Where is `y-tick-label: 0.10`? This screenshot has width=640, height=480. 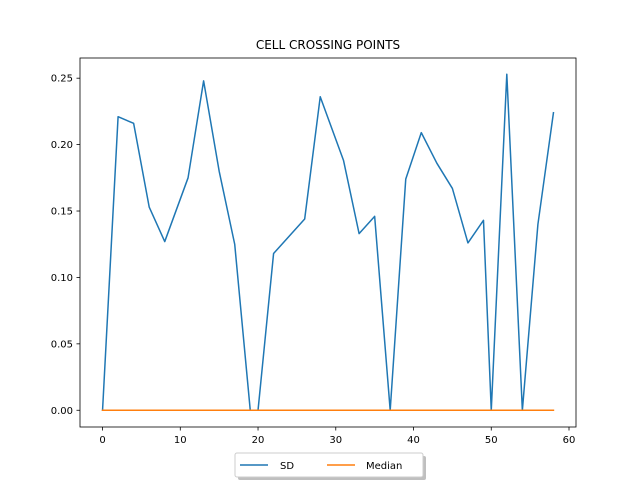 y-tick-label: 0.10 is located at coordinates (62, 278).